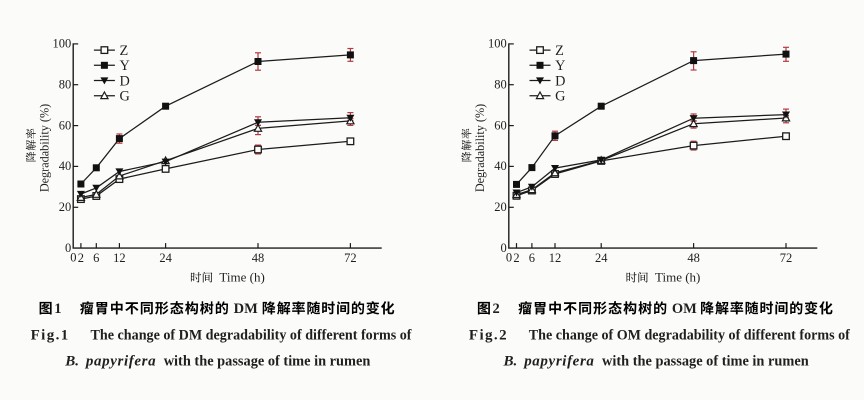  Describe the element at coordinates (246, 309) in the screenshot. I see `svg-text: DM` at that location.